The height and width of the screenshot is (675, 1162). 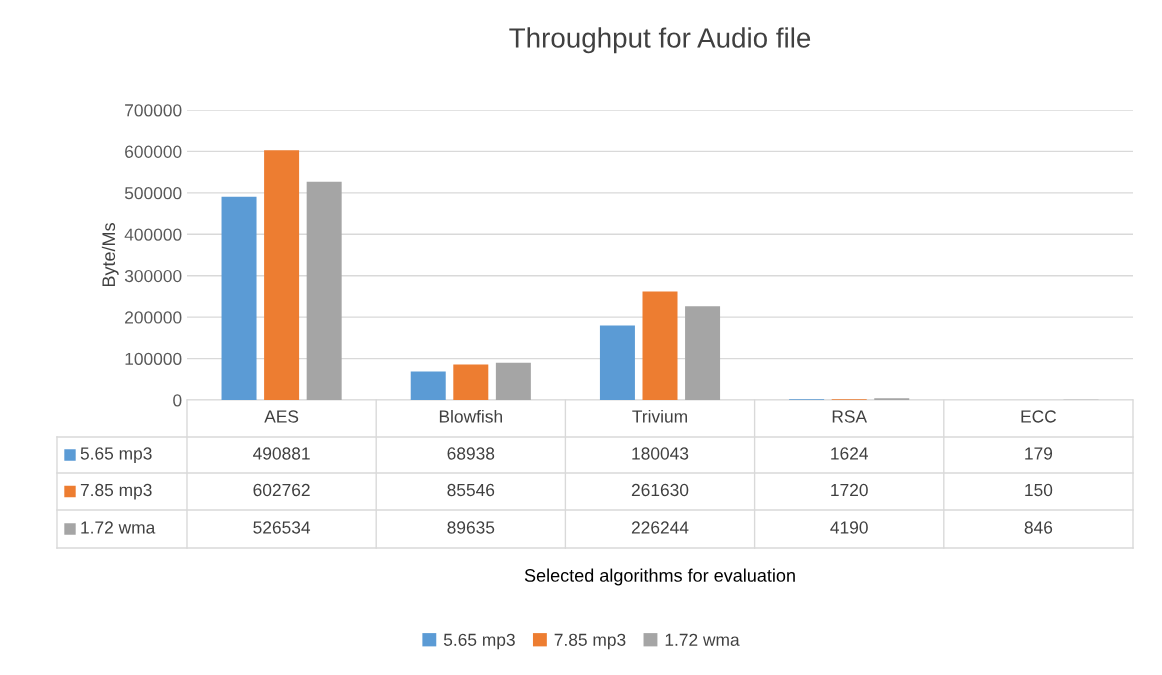 I want to click on data-label: 68938, so click(x=471, y=453).